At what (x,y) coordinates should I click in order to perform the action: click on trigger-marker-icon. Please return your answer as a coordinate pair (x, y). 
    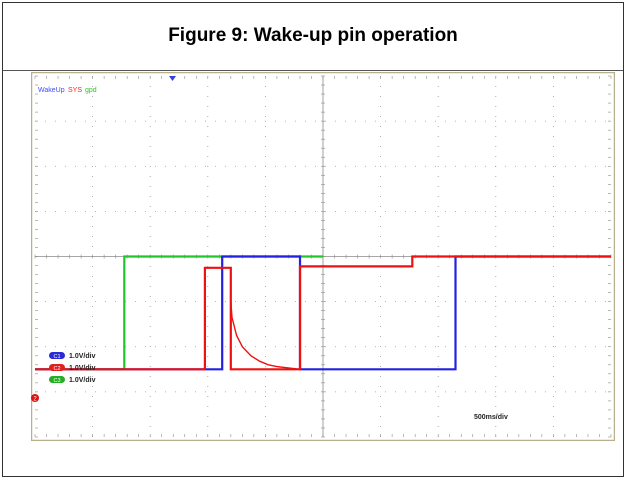
    Looking at the image, I should click on (172, 78).